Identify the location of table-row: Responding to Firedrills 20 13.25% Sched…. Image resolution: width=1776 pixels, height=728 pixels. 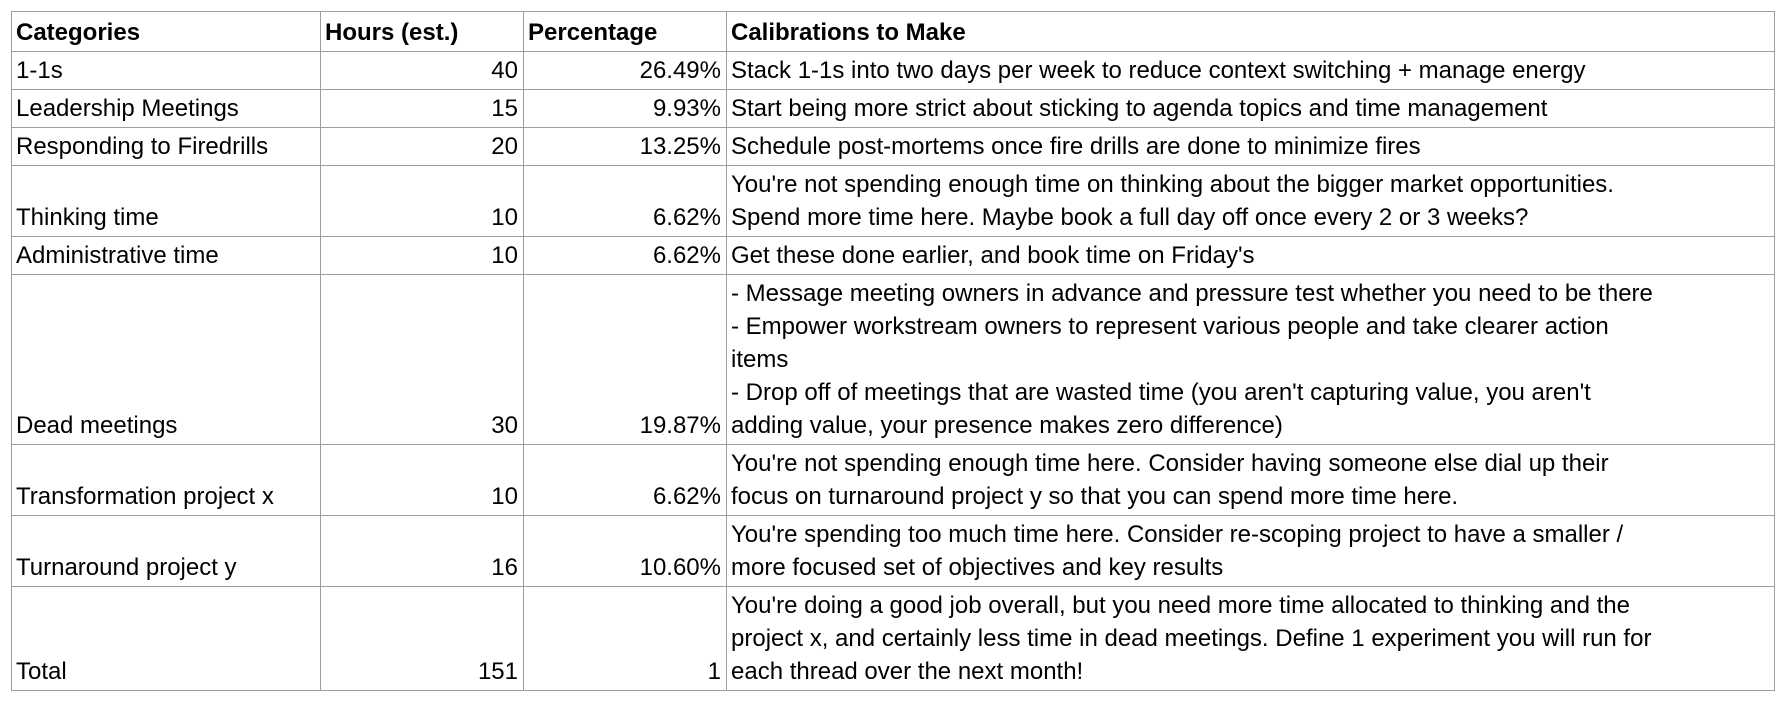
(893, 146).